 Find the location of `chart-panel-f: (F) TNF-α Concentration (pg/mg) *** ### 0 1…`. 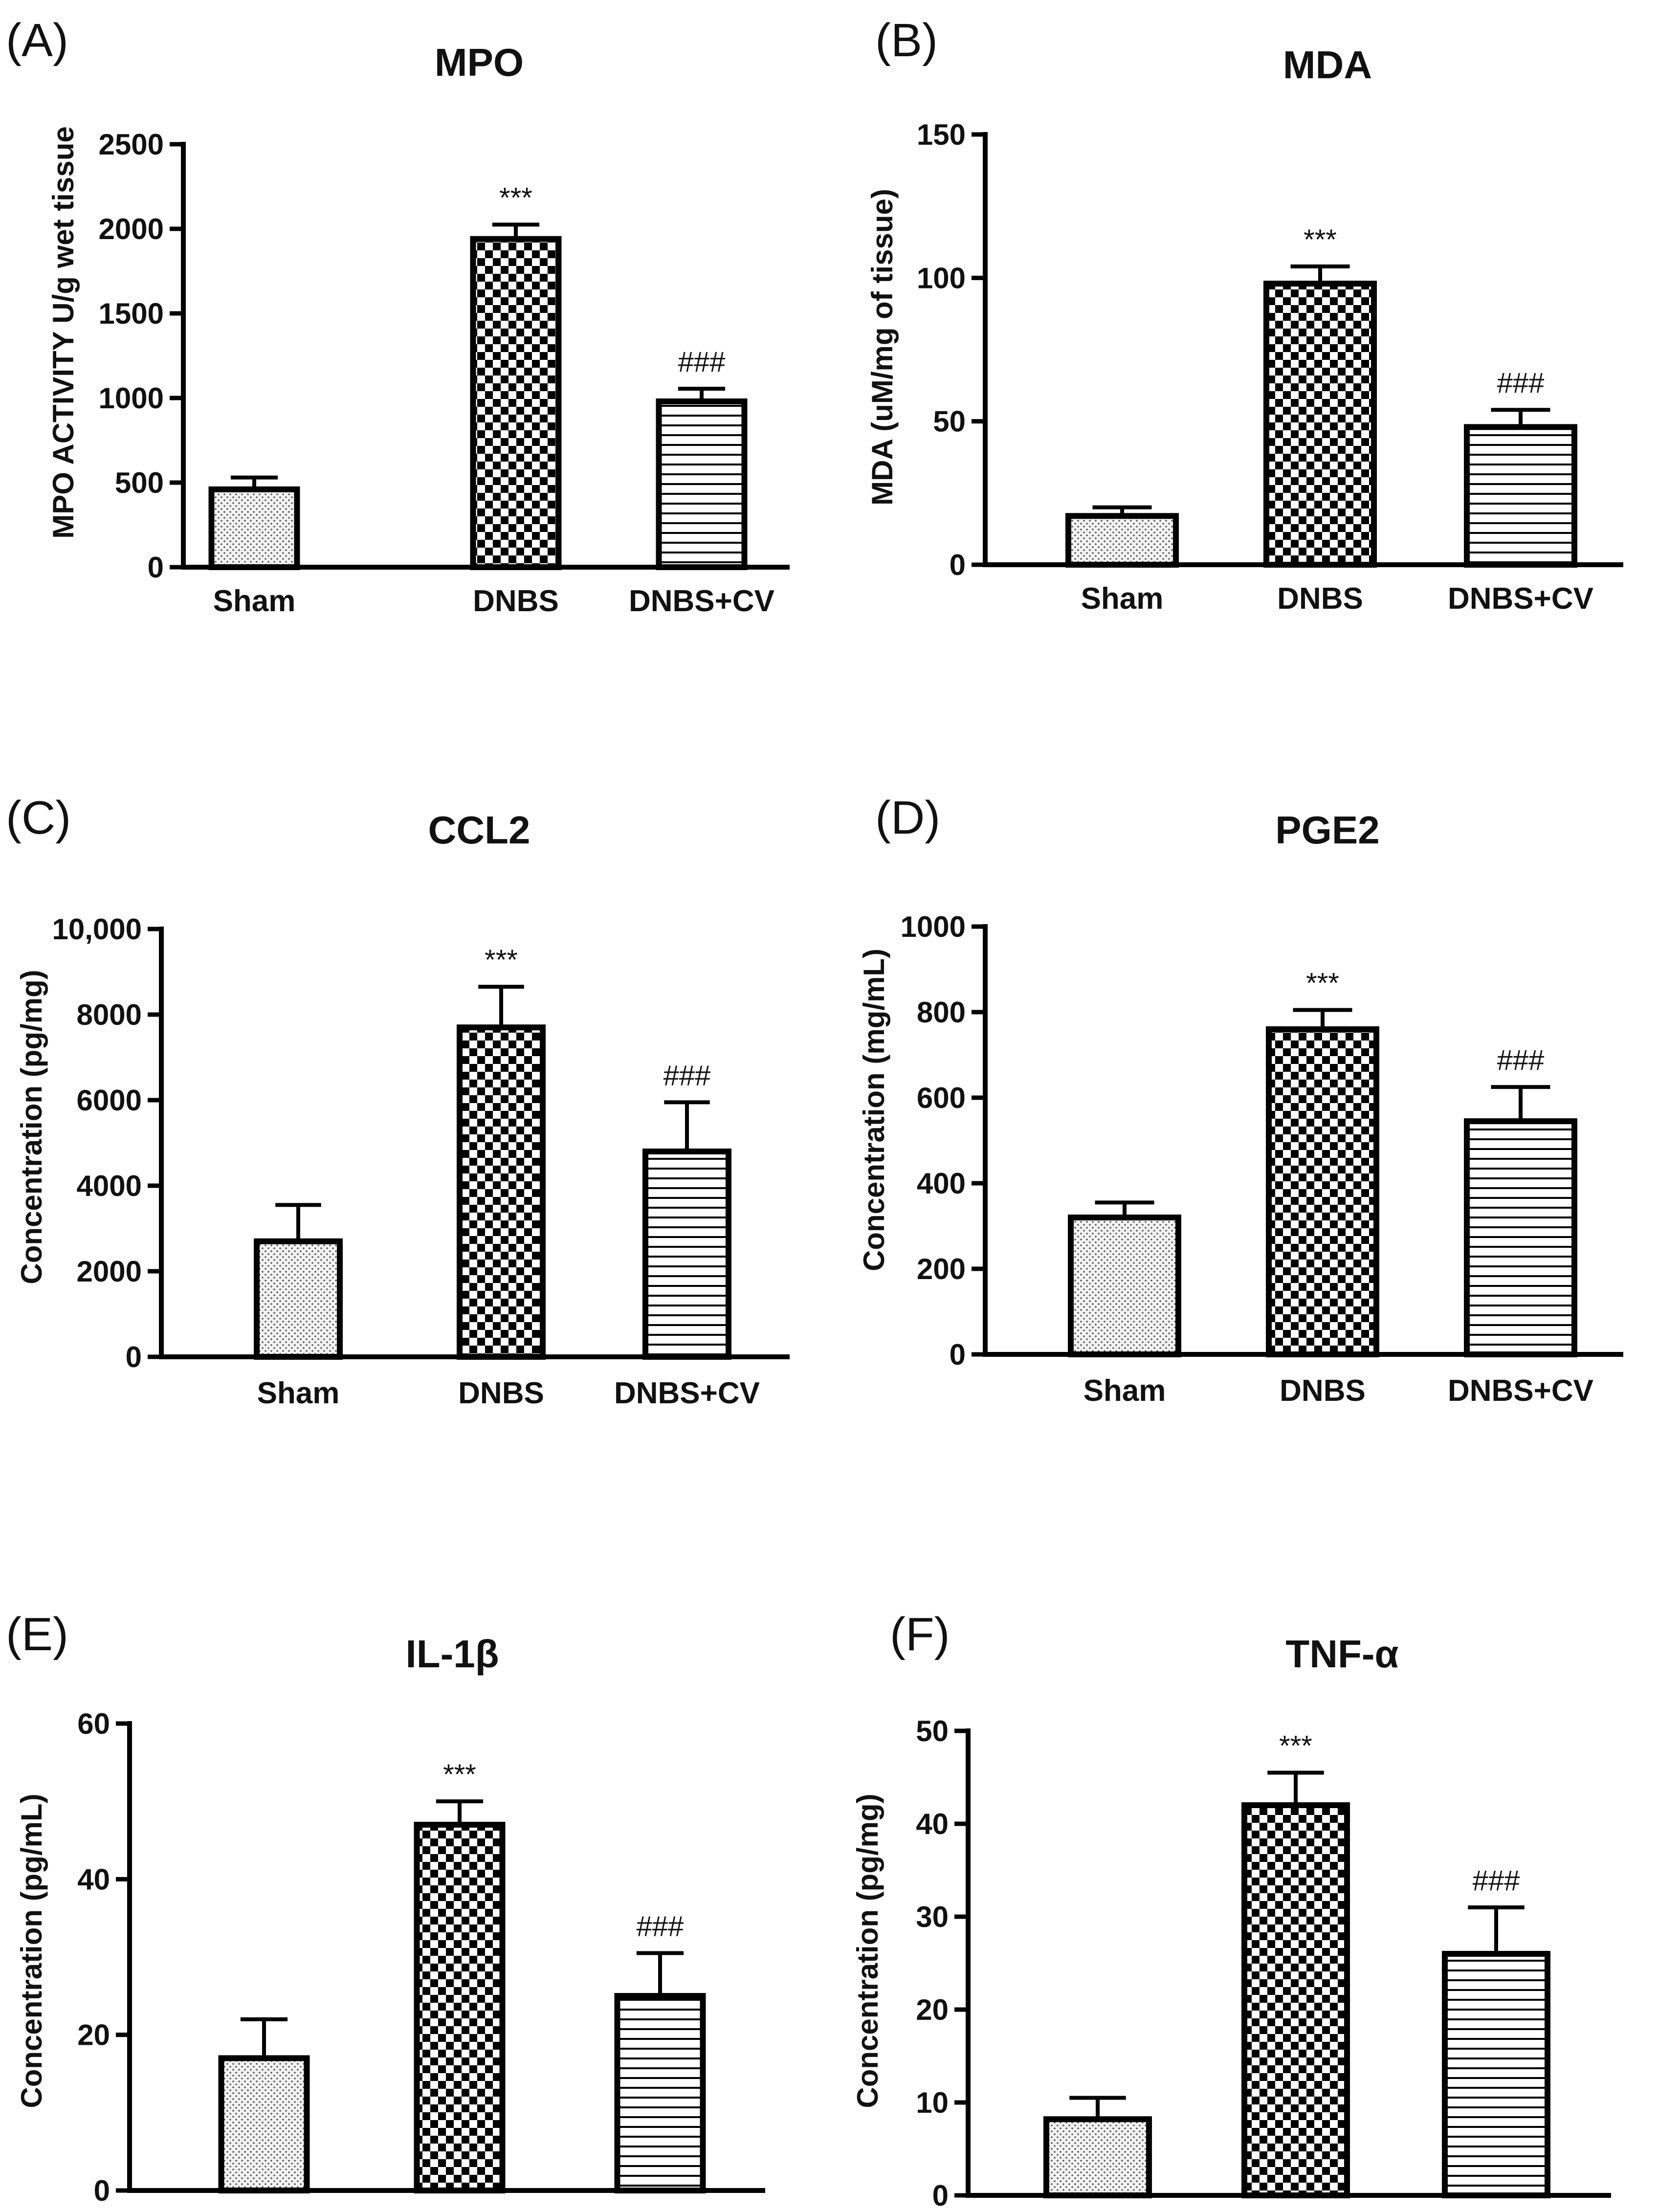

chart-panel-f: (F) TNF-α Concentration (pg/mg) *** ### 0 1… is located at coordinates (1231, 1910).